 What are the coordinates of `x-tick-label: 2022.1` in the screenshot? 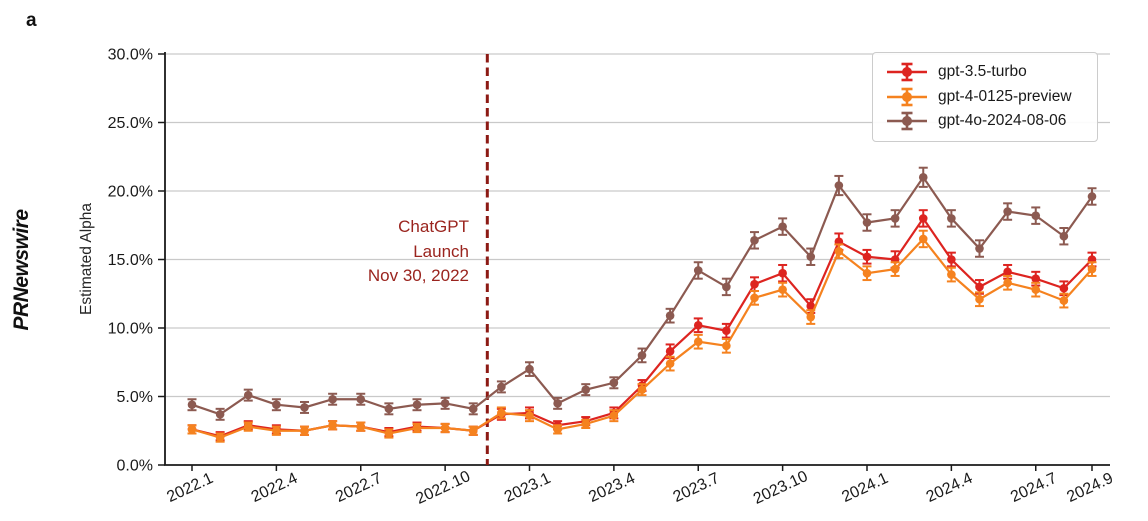 It's located at (190, 488).